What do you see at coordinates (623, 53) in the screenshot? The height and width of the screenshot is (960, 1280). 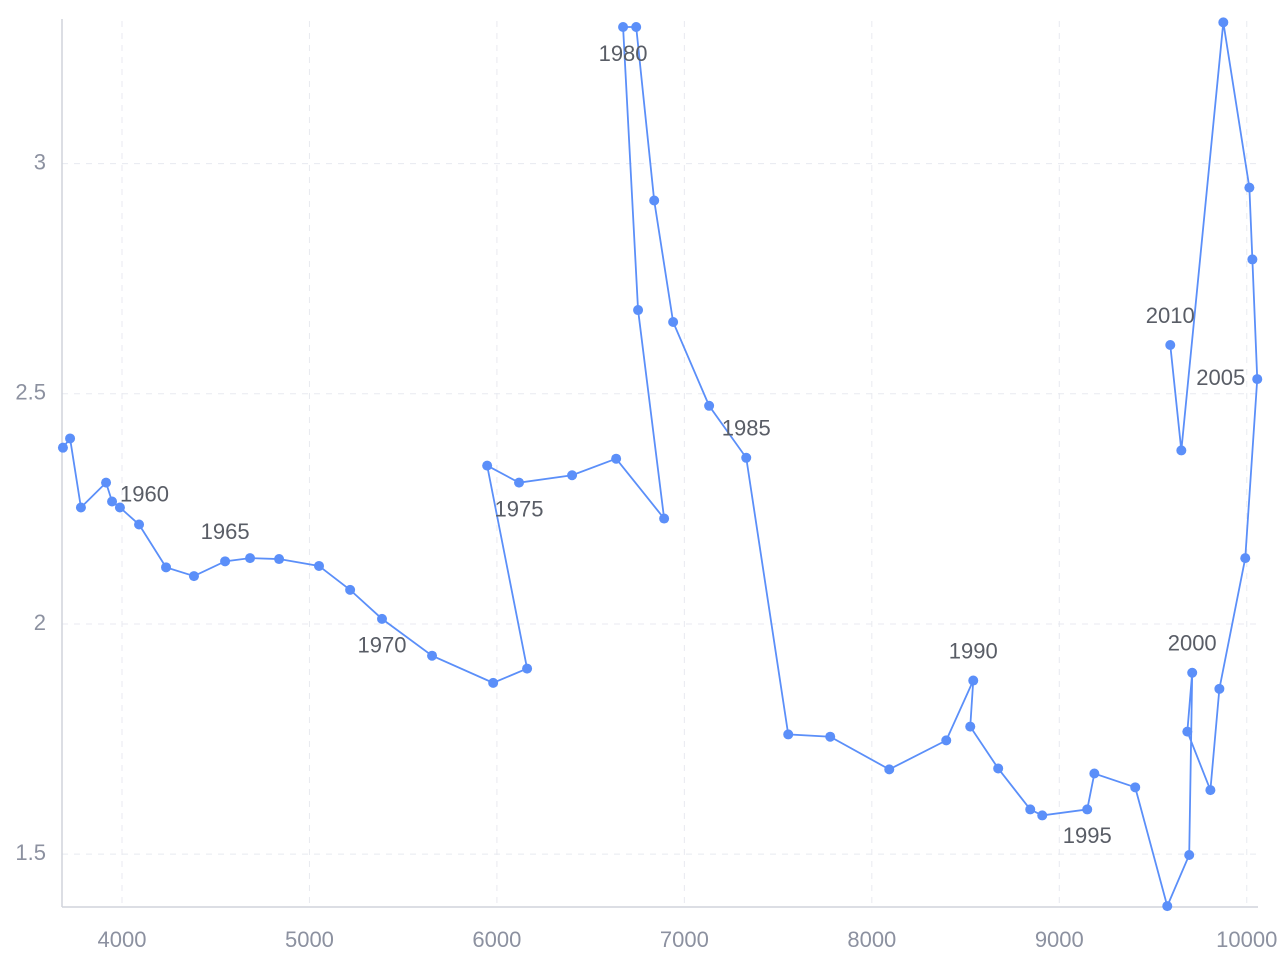 I see `point-label: 1980` at bounding box center [623, 53].